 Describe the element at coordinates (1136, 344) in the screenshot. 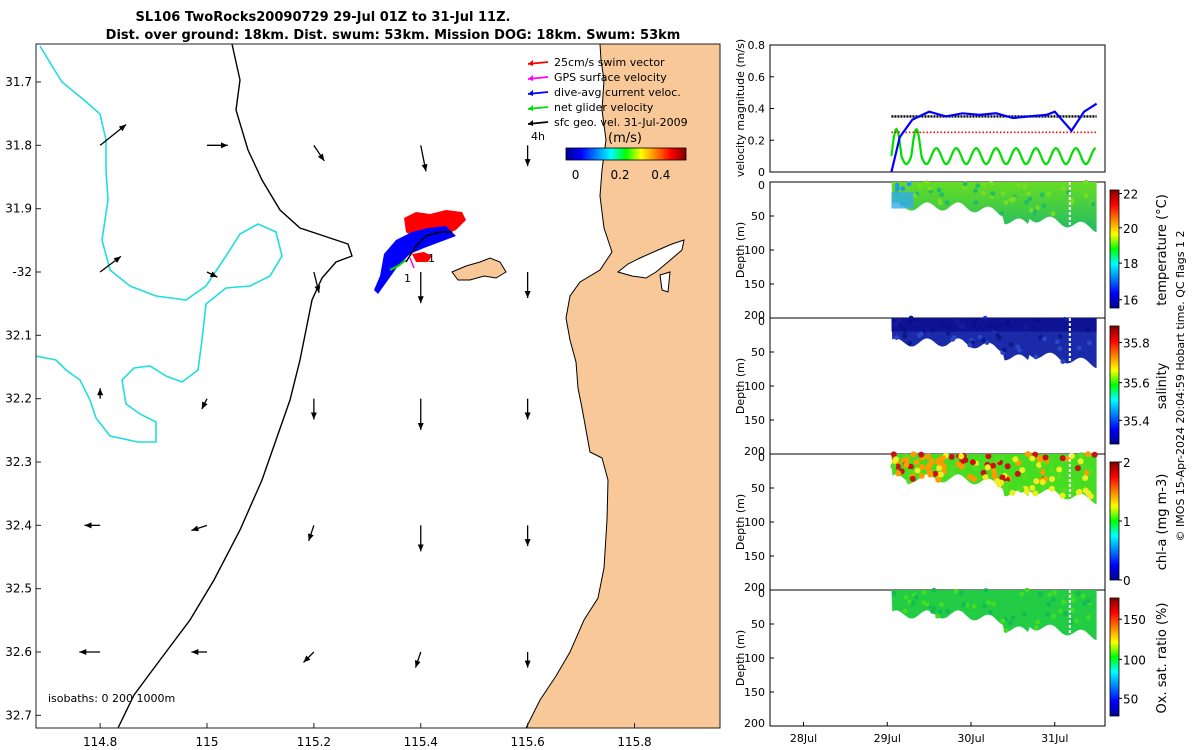

I see `colorbar-tick-label: 35.8` at that location.